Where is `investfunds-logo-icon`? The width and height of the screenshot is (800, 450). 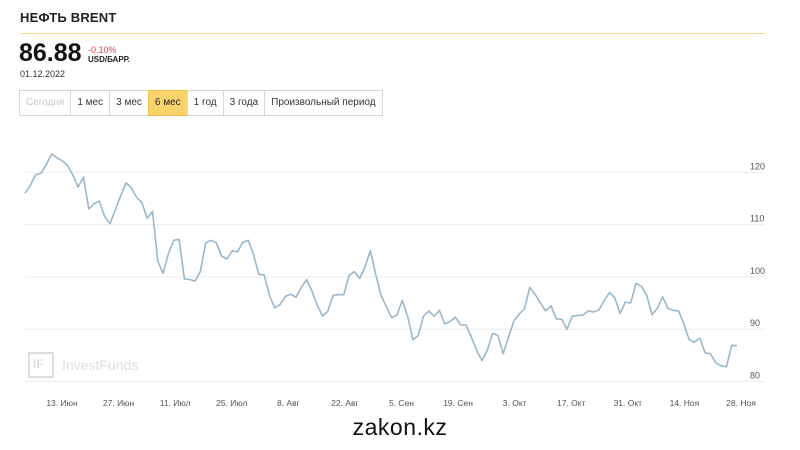 investfunds-logo-icon is located at coordinates (41, 365).